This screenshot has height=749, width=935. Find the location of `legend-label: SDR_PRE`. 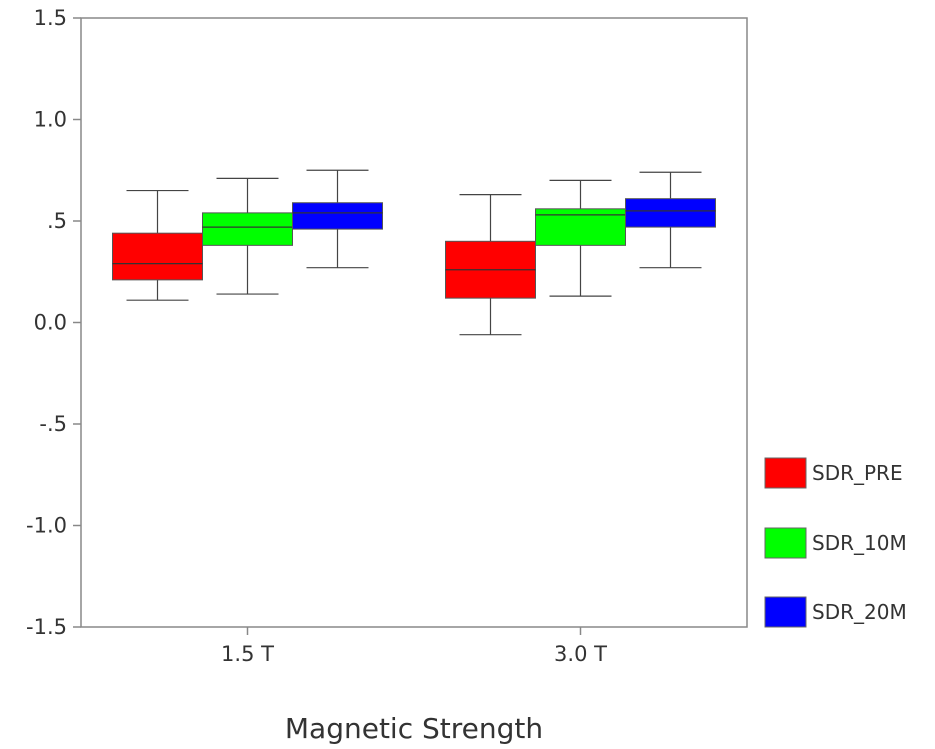

legend-label: SDR_PRE is located at coordinates (857, 473).